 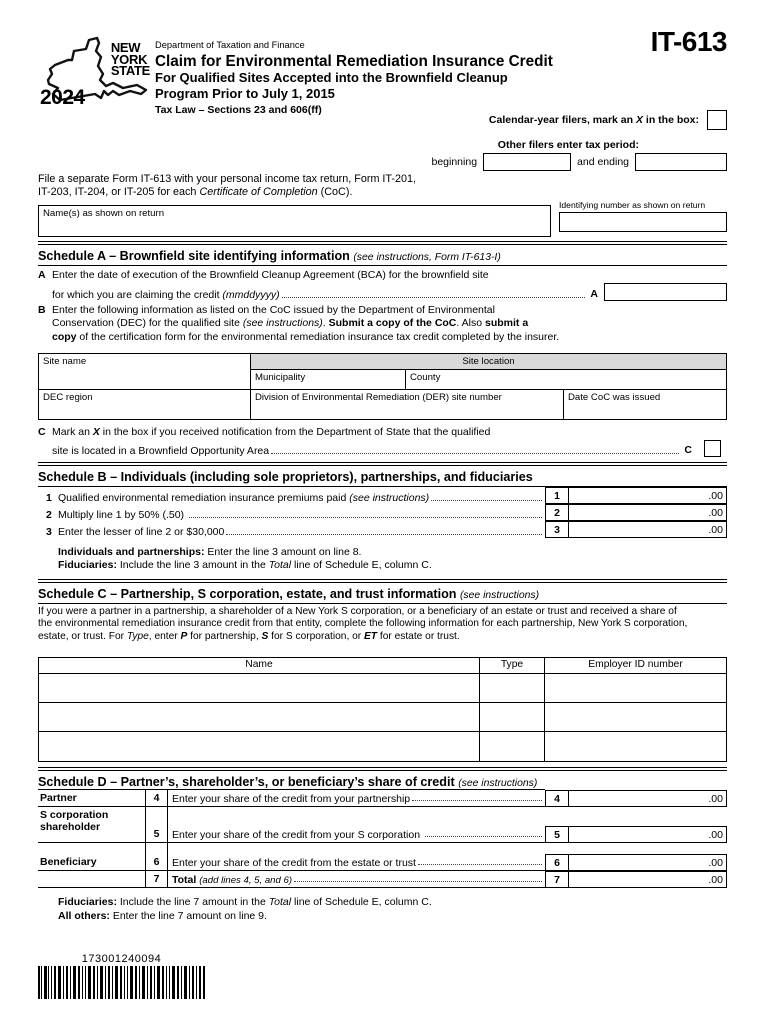 I want to click on line-6-number-box: 6, so click(x=557, y=863).